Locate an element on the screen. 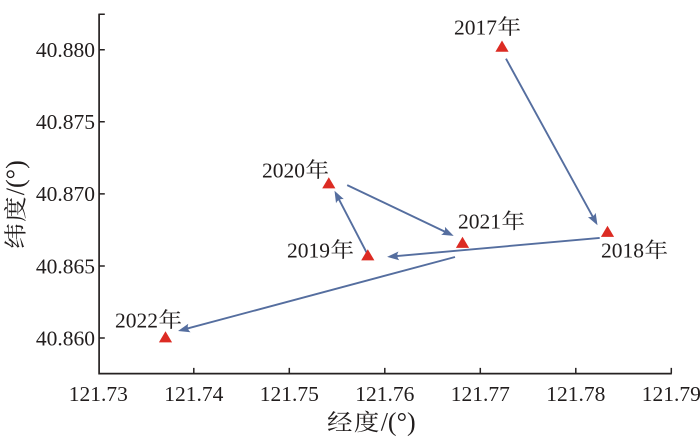 The width and height of the screenshot is (700, 441). svg-text: 40.880 is located at coordinates (65, 50).